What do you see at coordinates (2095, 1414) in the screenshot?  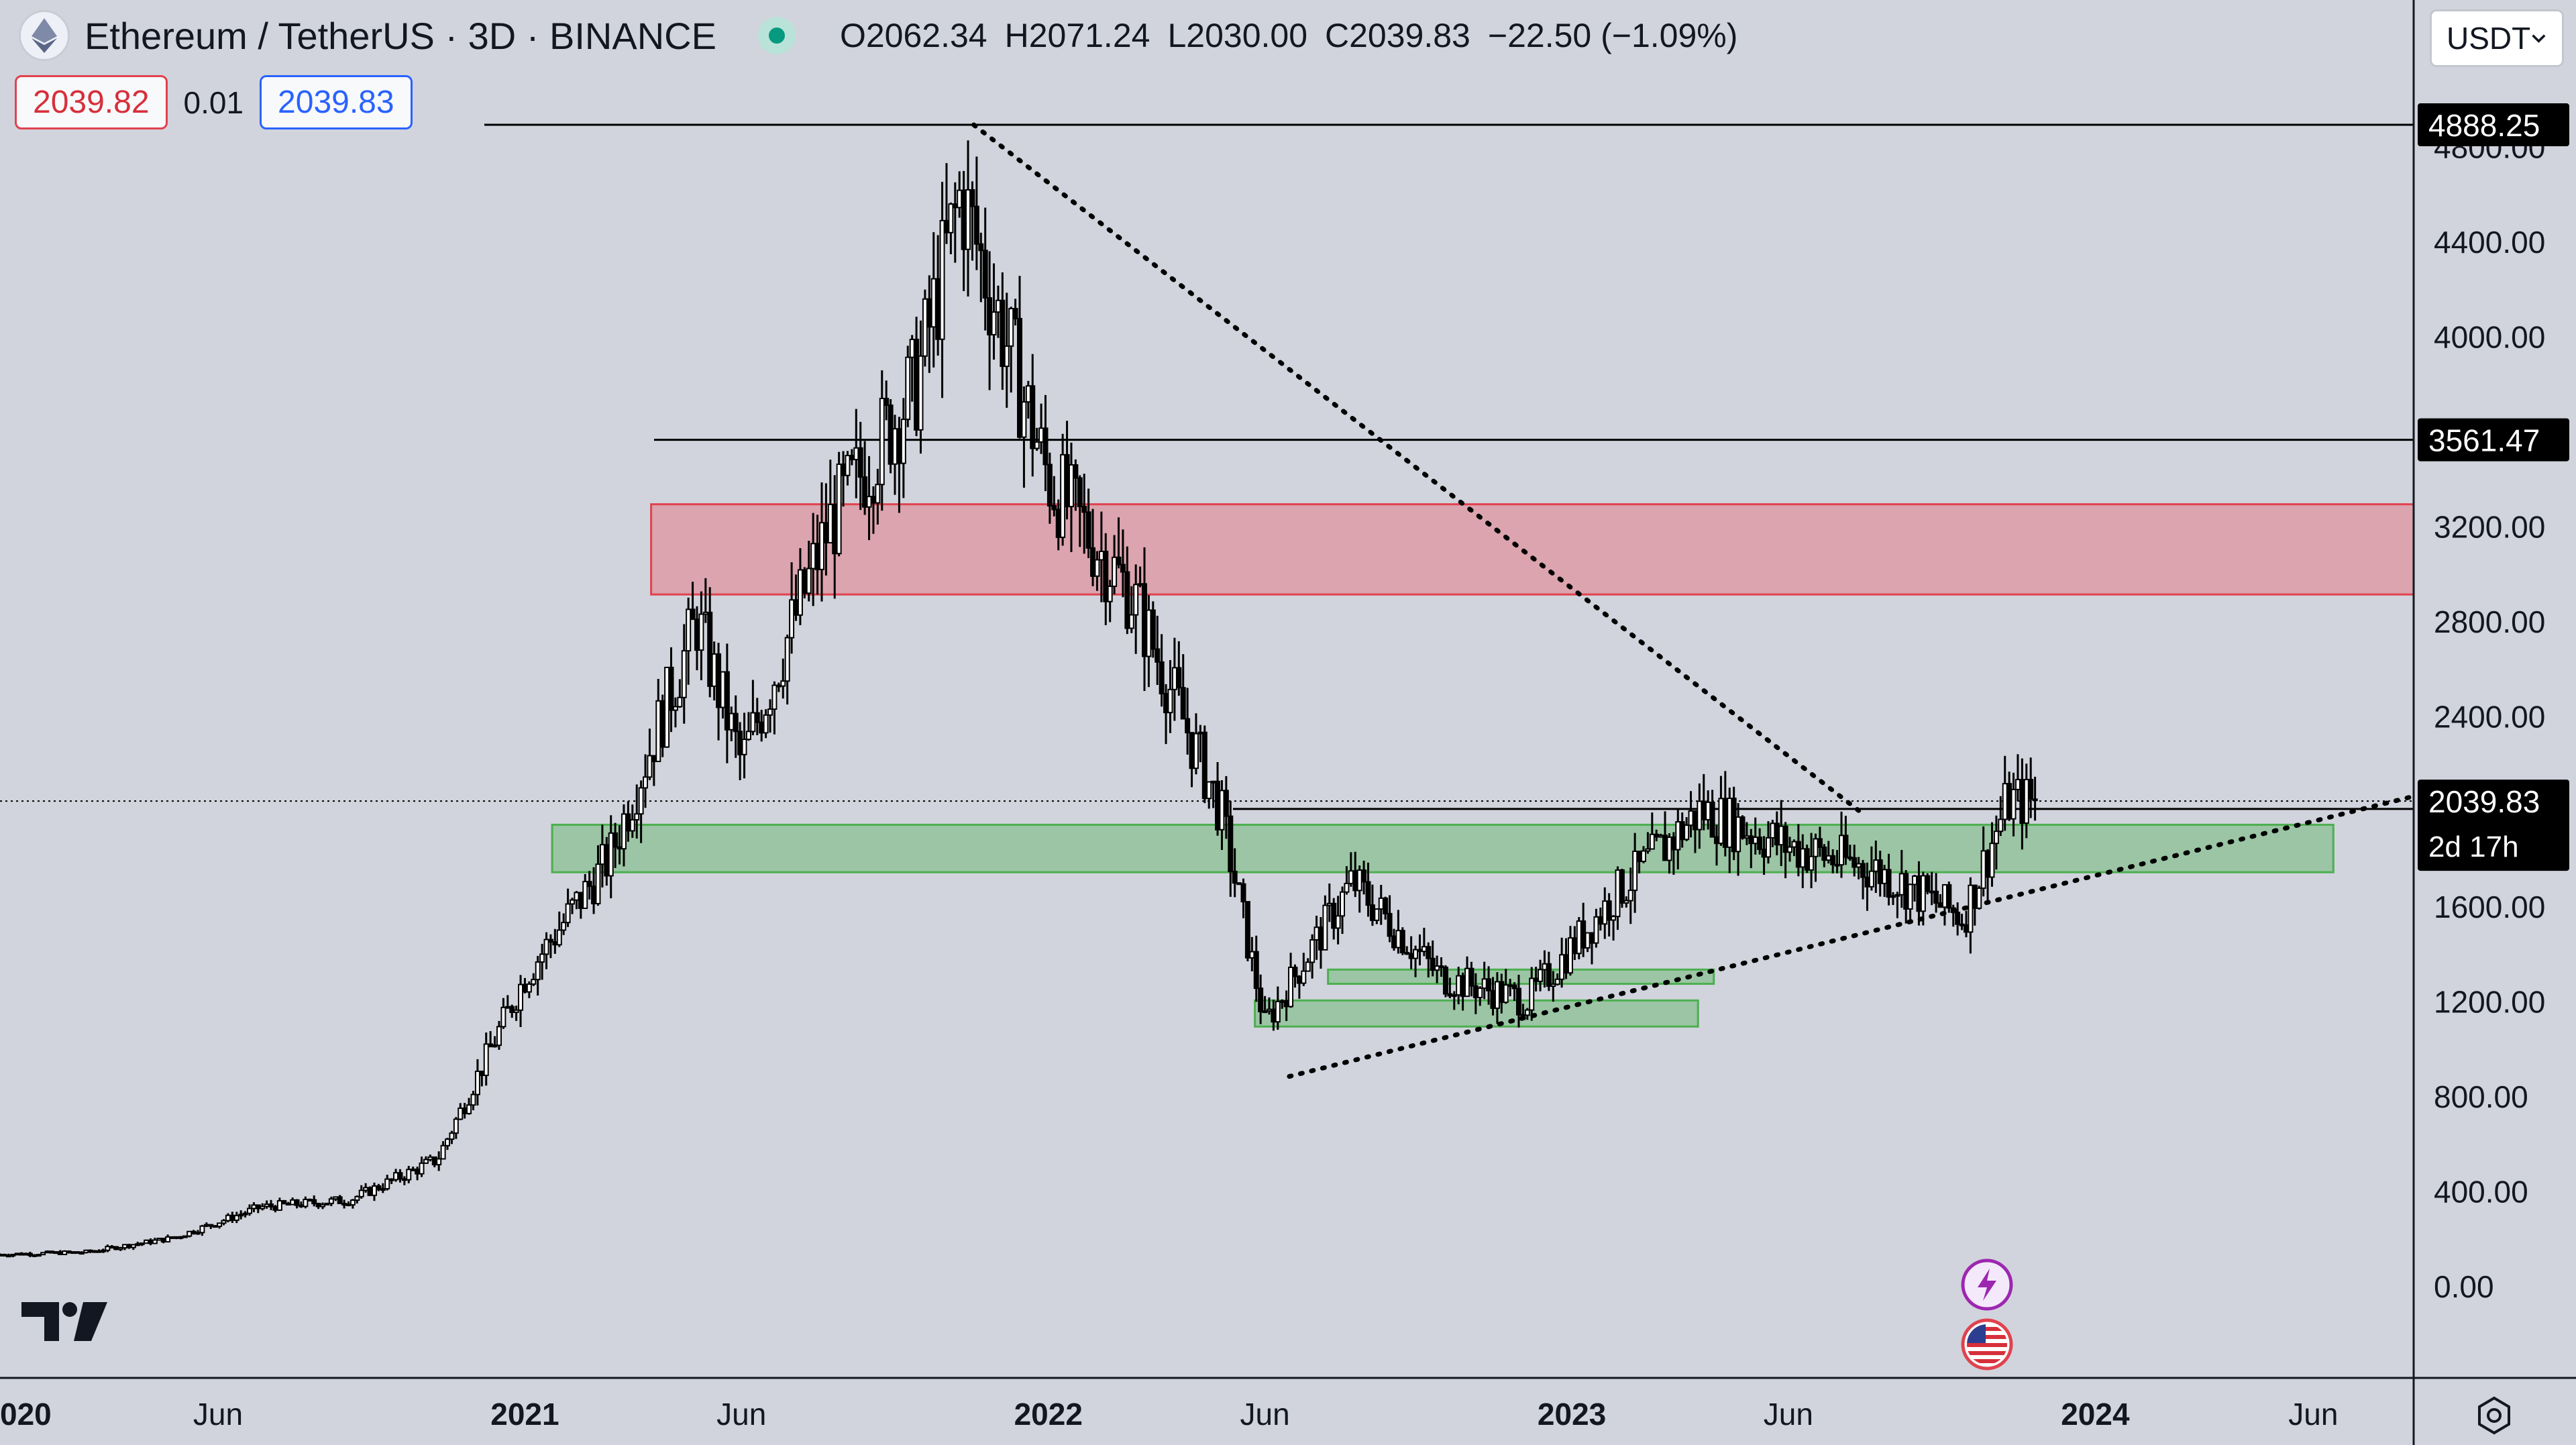 I see `time-tick-label: 2024` at bounding box center [2095, 1414].